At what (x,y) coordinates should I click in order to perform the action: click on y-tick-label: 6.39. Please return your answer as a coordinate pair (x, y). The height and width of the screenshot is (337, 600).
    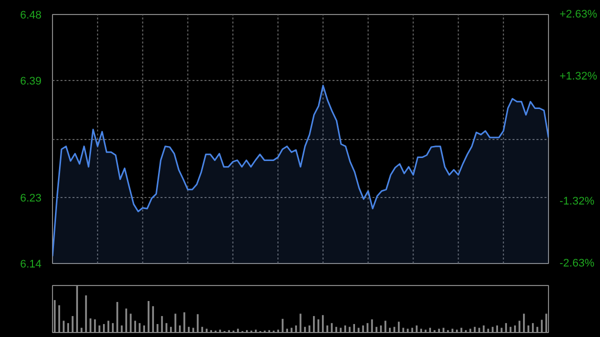
    Looking at the image, I should click on (31, 81).